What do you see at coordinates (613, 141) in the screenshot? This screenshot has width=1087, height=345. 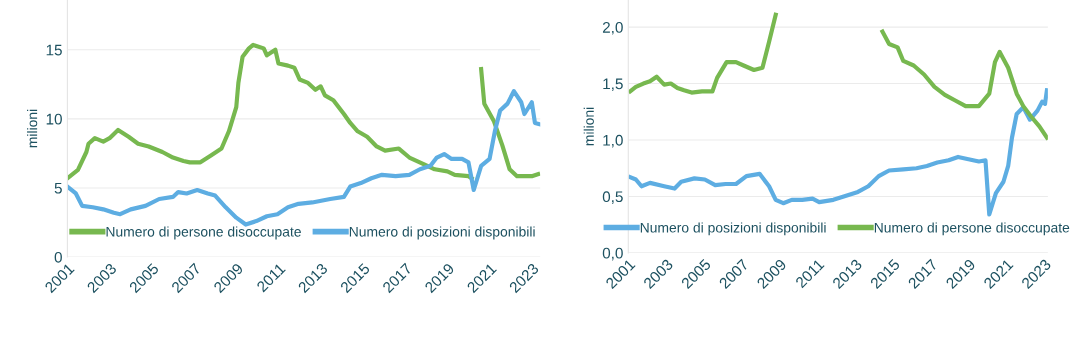 I see `y-tick-label: 1,0` at bounding box center [613, 141].